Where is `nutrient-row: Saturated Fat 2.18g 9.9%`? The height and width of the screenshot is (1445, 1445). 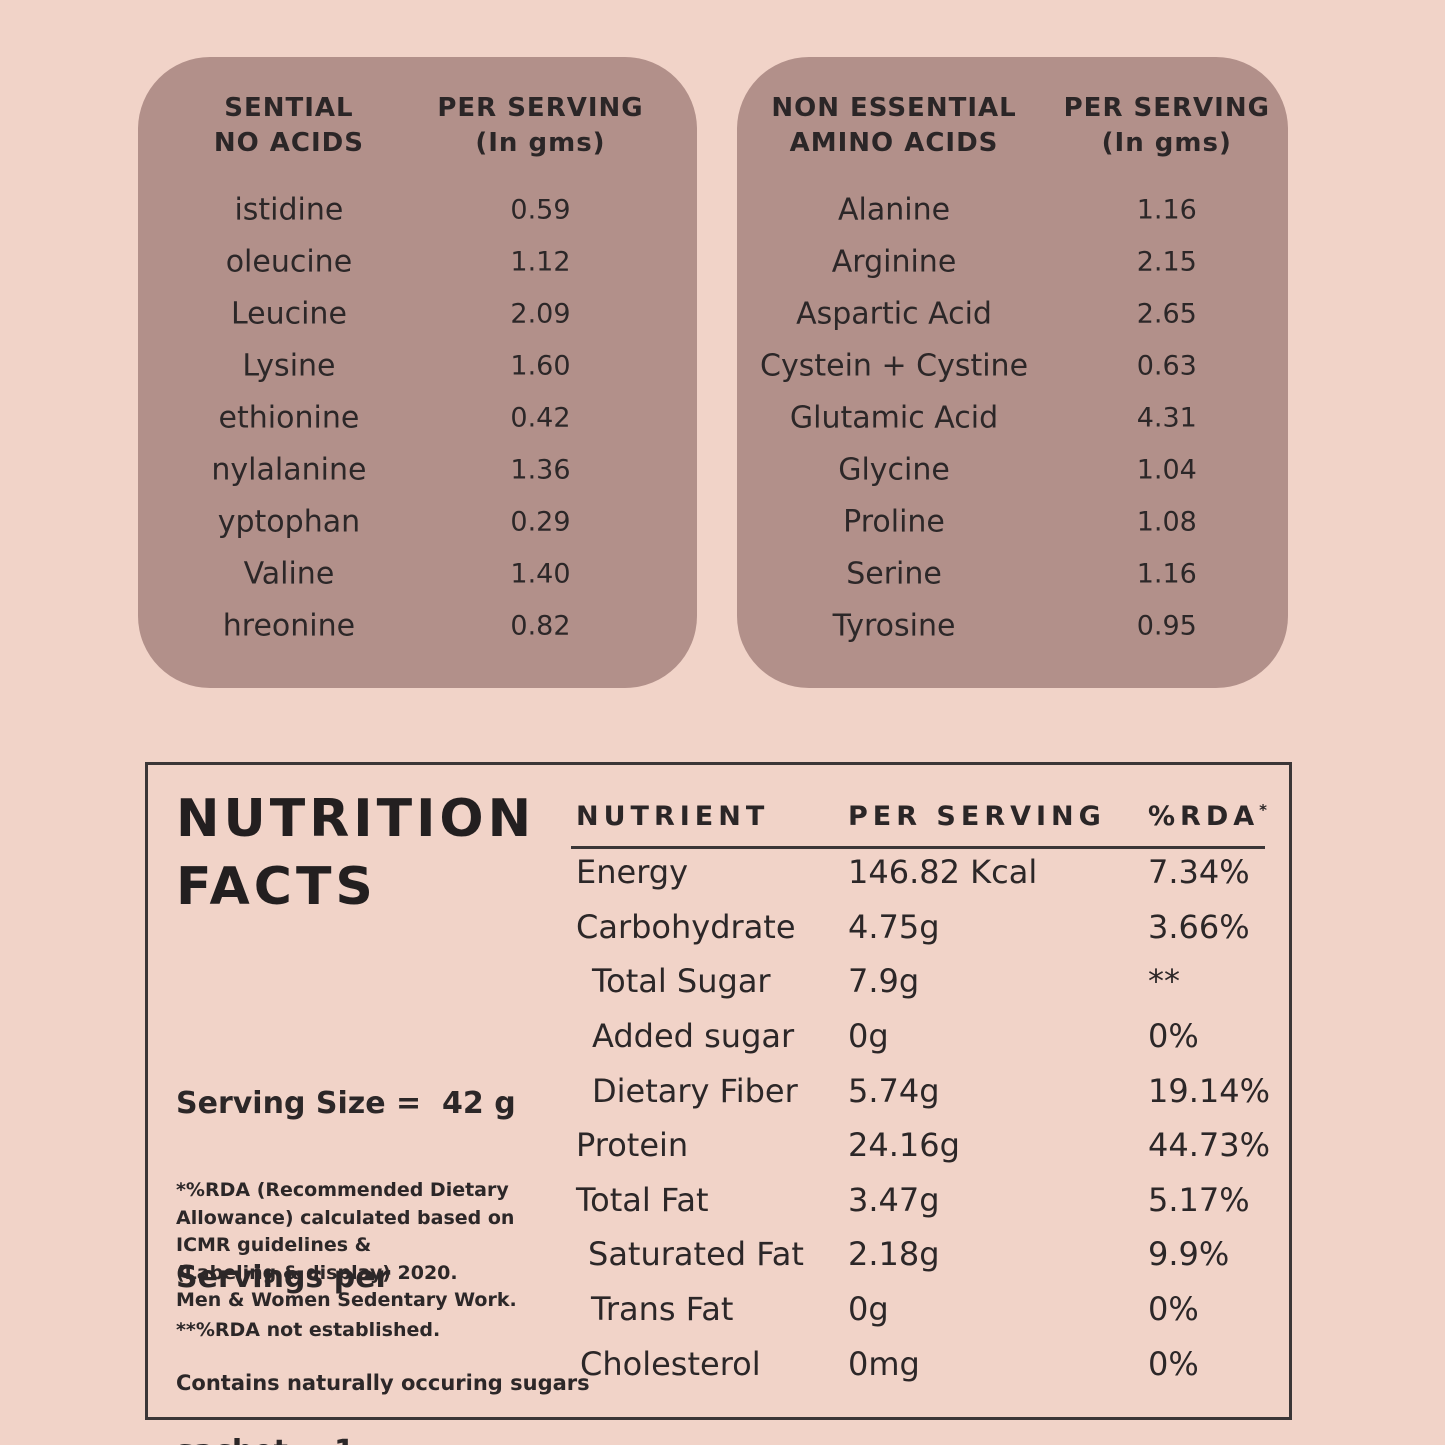 nutrient-row: Saturated Fat 2.18g 9.9% is located at coordinates (920, 1254).